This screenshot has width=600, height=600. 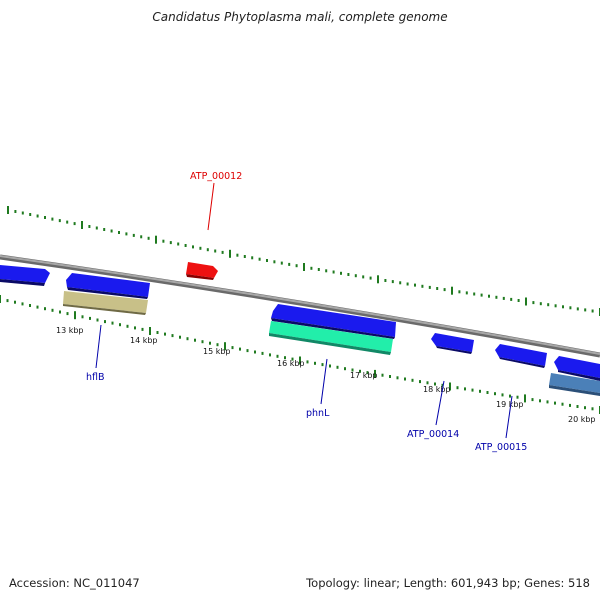 I want to click on scale-label-19kbp: 19 kbp, so click(x=510, y=404).